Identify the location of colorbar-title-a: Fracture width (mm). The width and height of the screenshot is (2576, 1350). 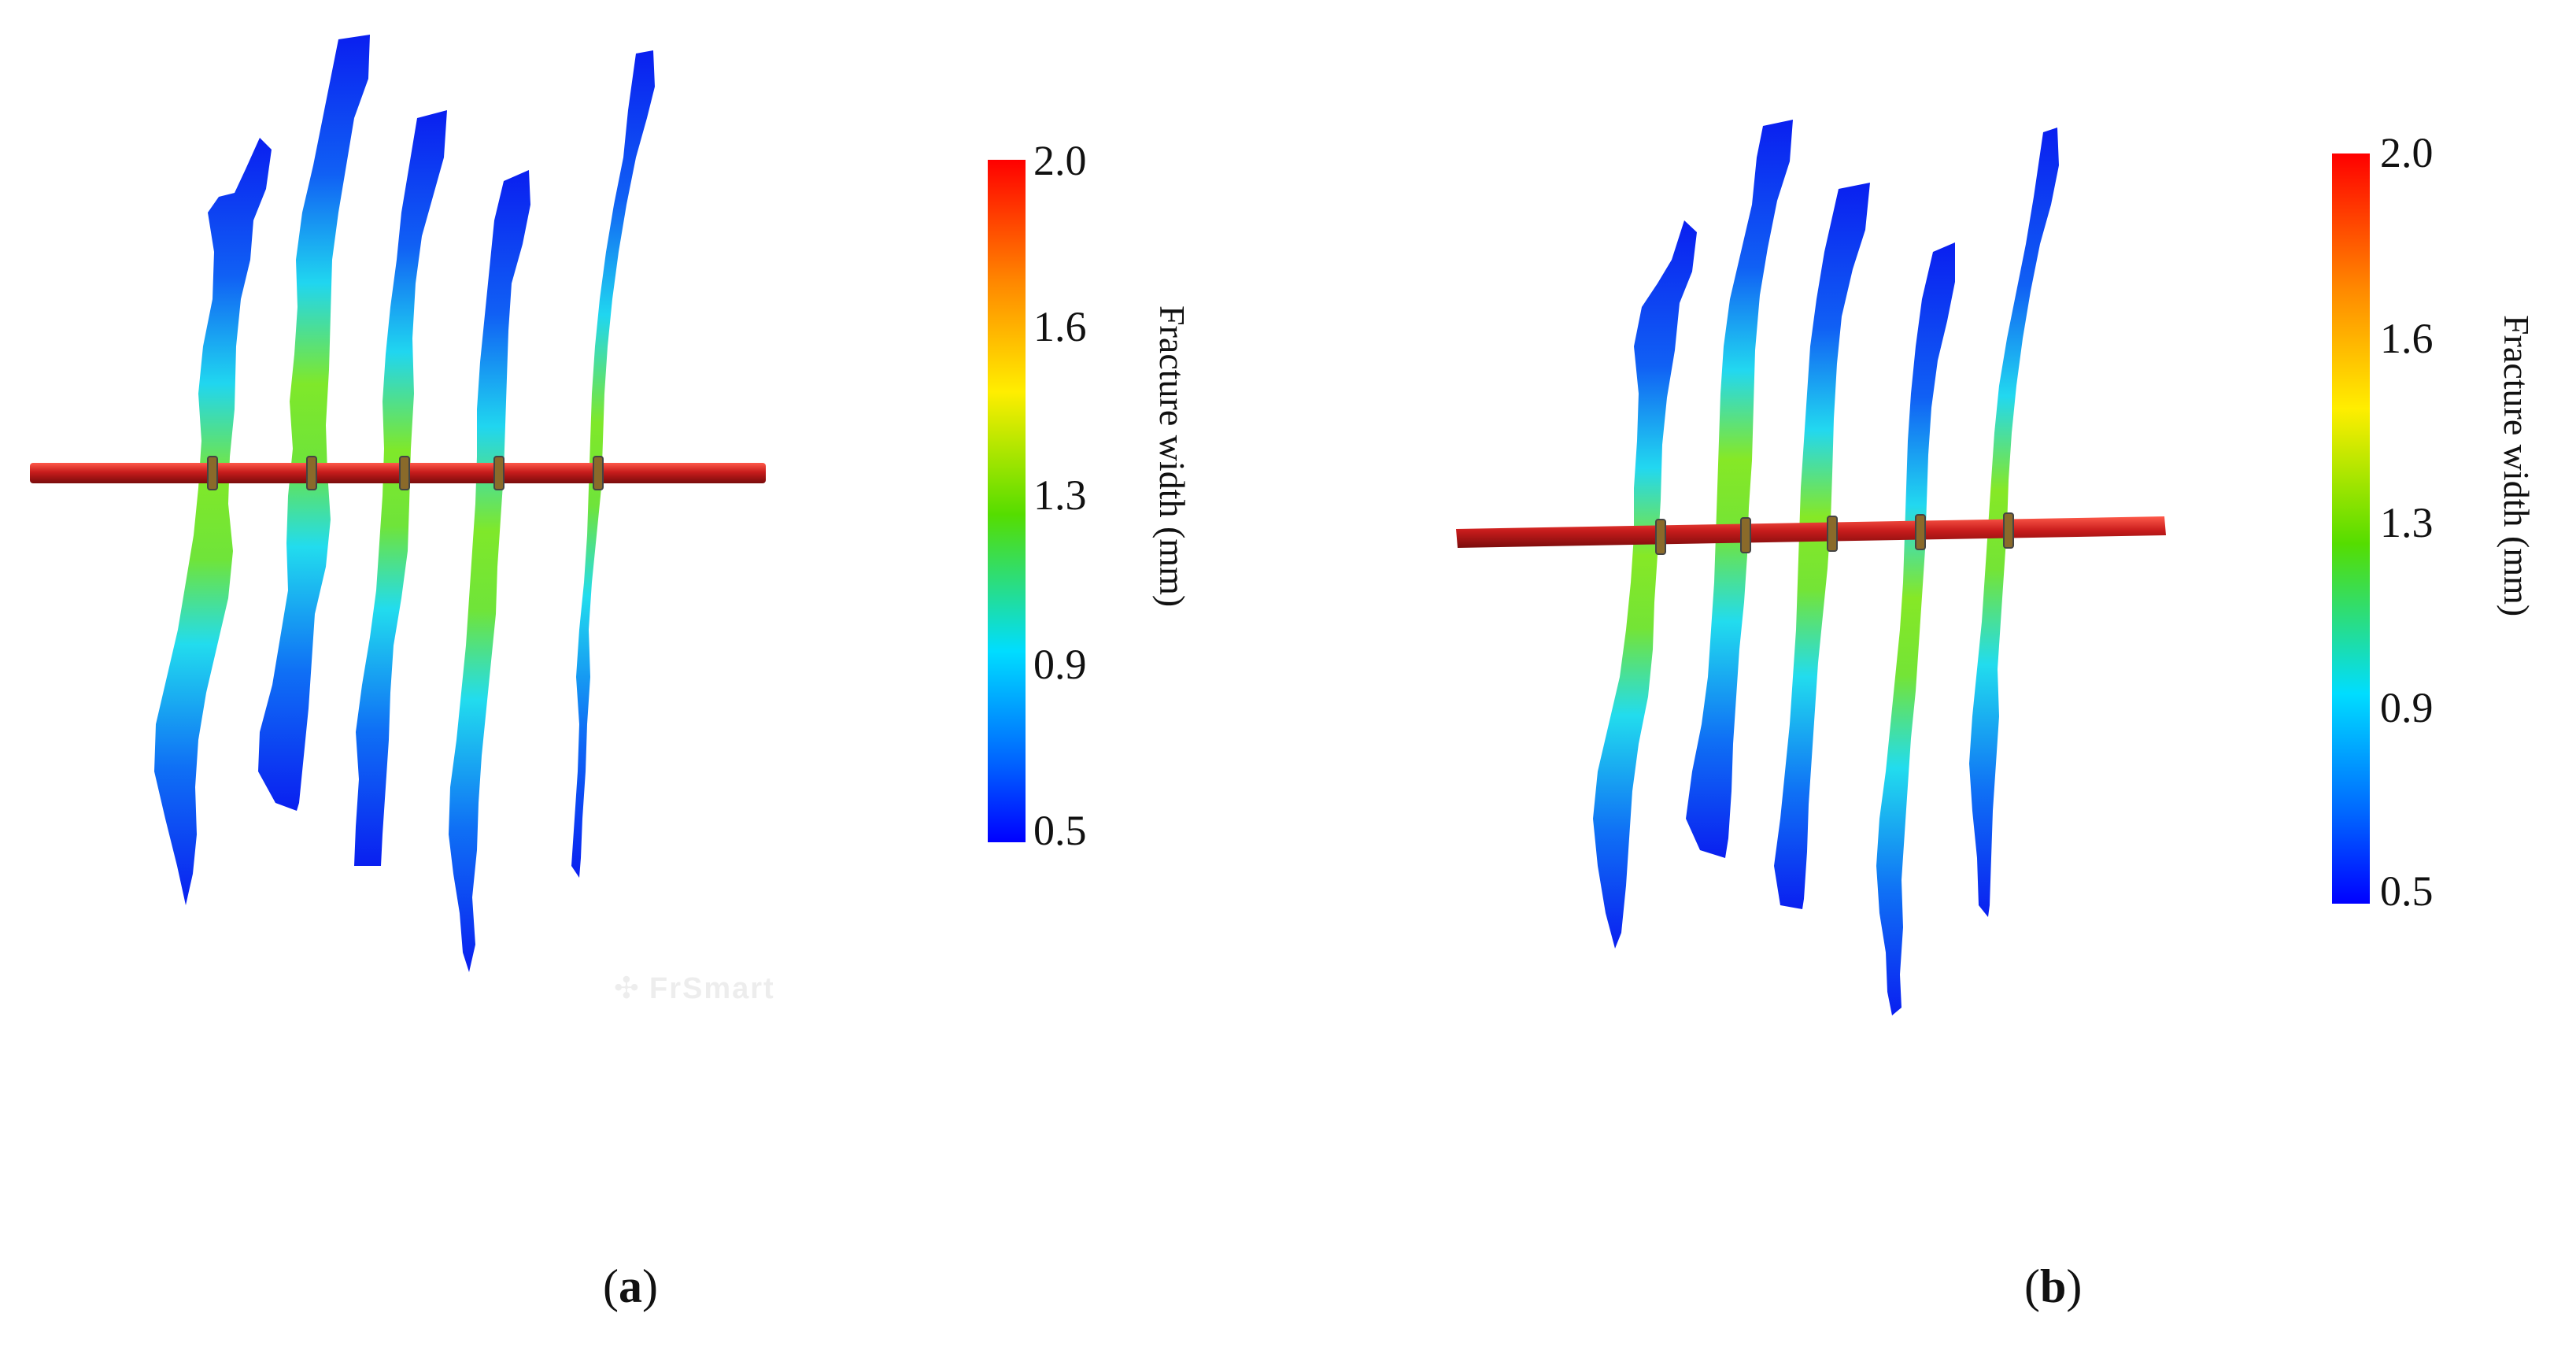
(1172, 456).